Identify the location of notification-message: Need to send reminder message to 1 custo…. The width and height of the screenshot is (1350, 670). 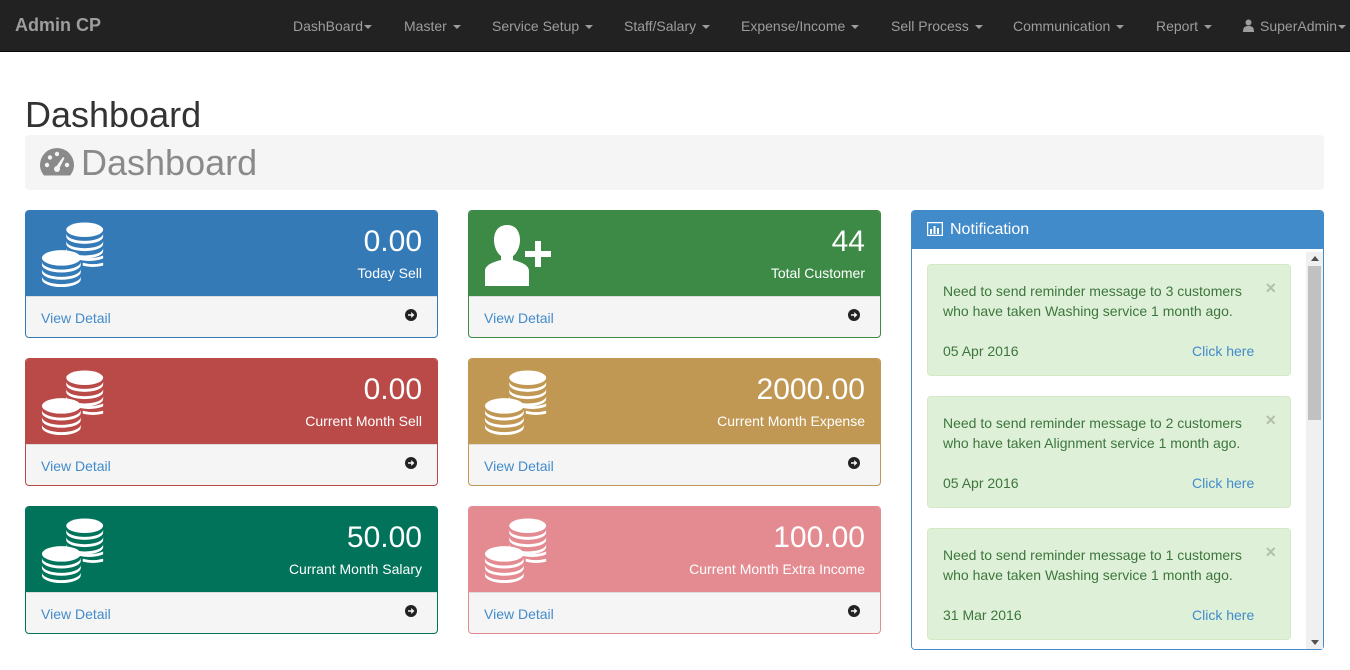
(1092, 565).